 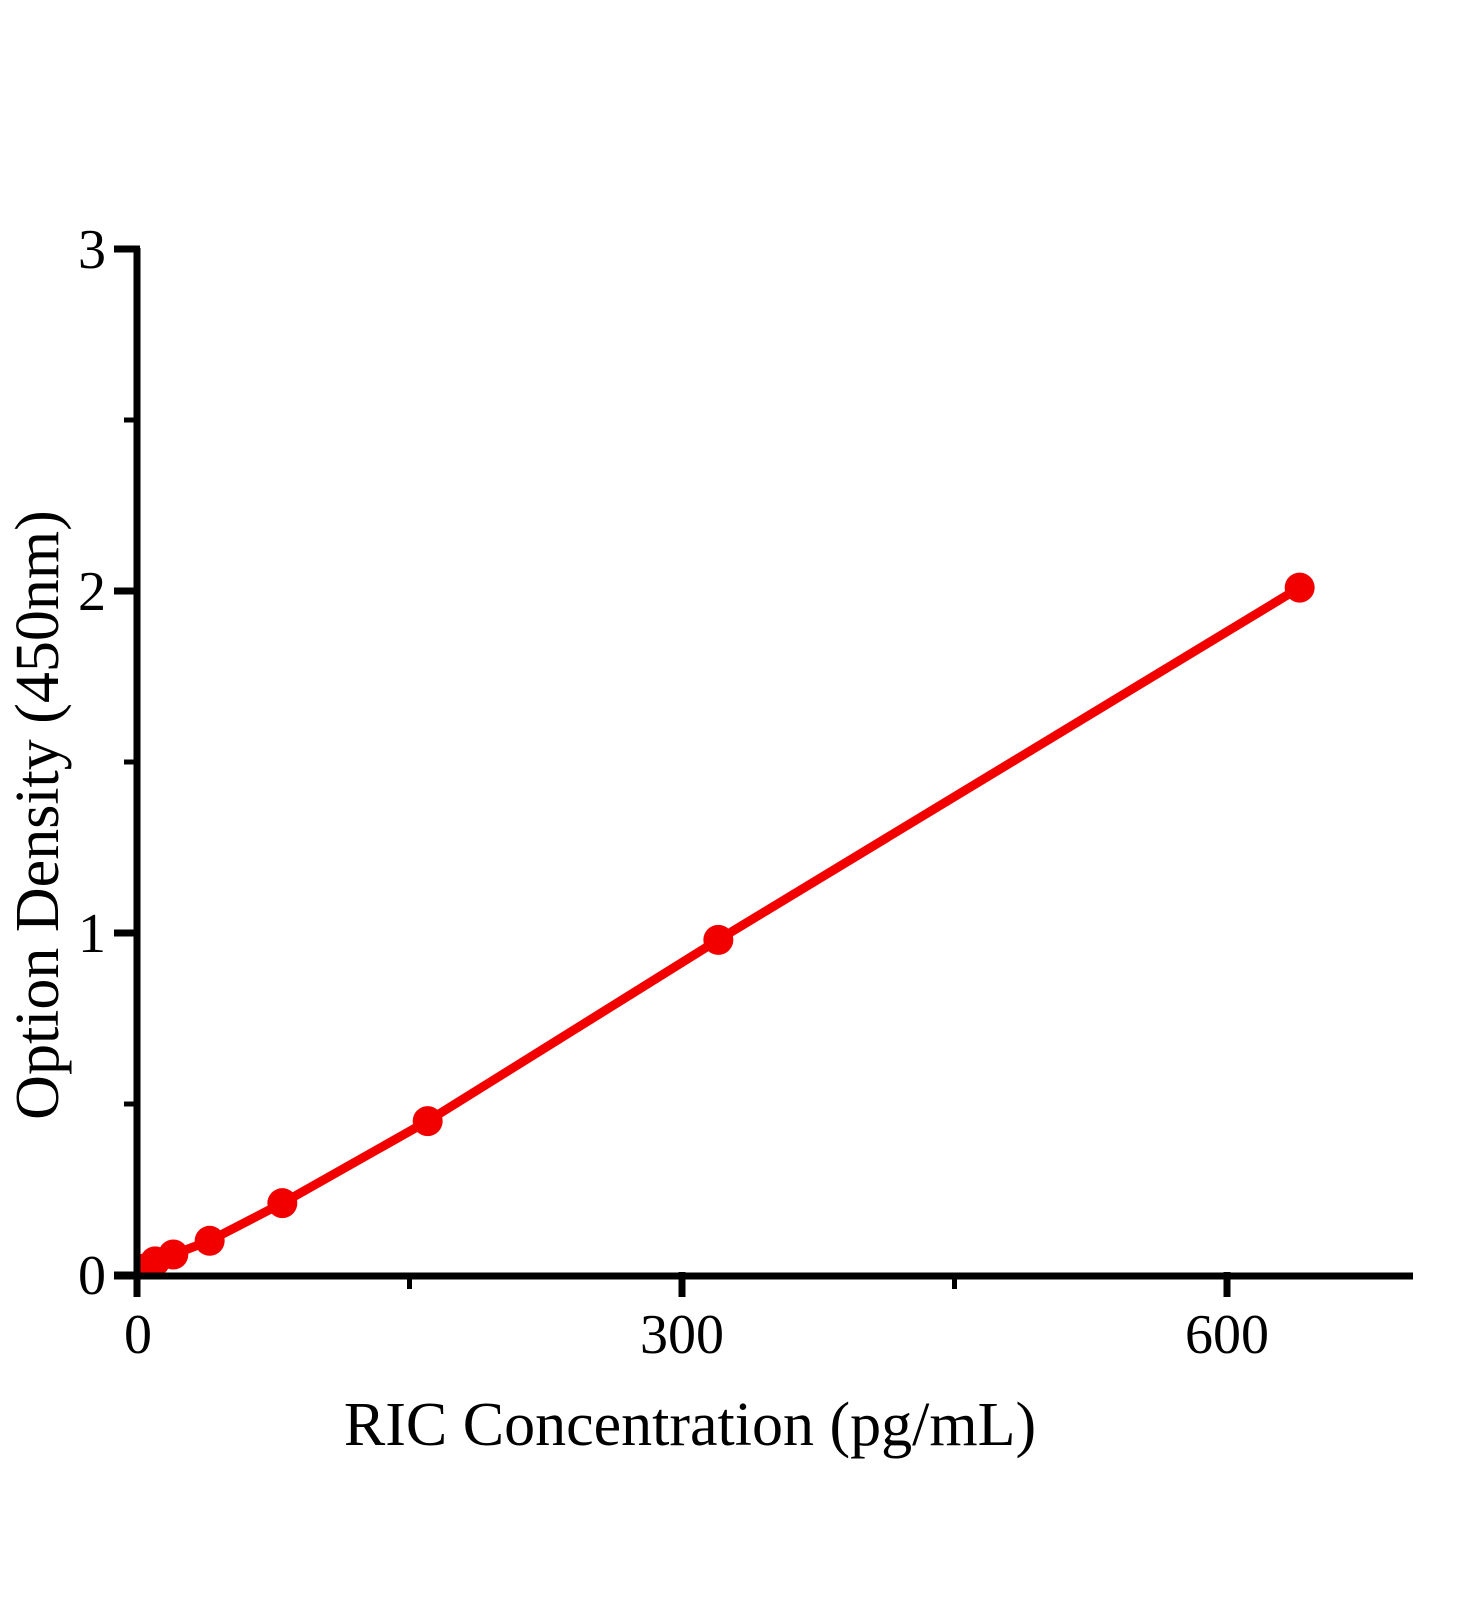 I want to click on y-tick-label-1: 1, so click(x=92, y=934).